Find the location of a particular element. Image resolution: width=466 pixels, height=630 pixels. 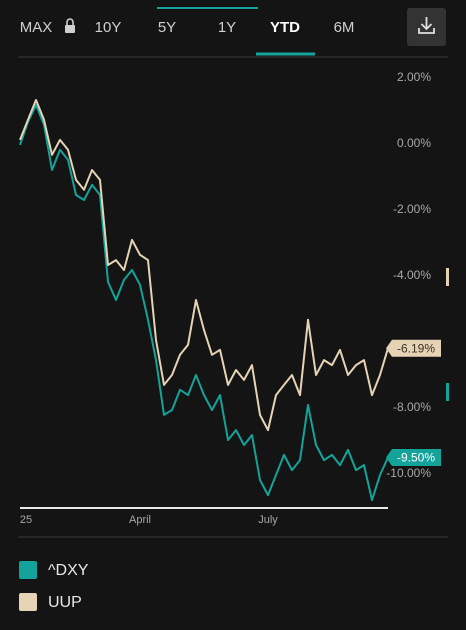

time-range-tab: 10Y is located at coordinates (108, 27).